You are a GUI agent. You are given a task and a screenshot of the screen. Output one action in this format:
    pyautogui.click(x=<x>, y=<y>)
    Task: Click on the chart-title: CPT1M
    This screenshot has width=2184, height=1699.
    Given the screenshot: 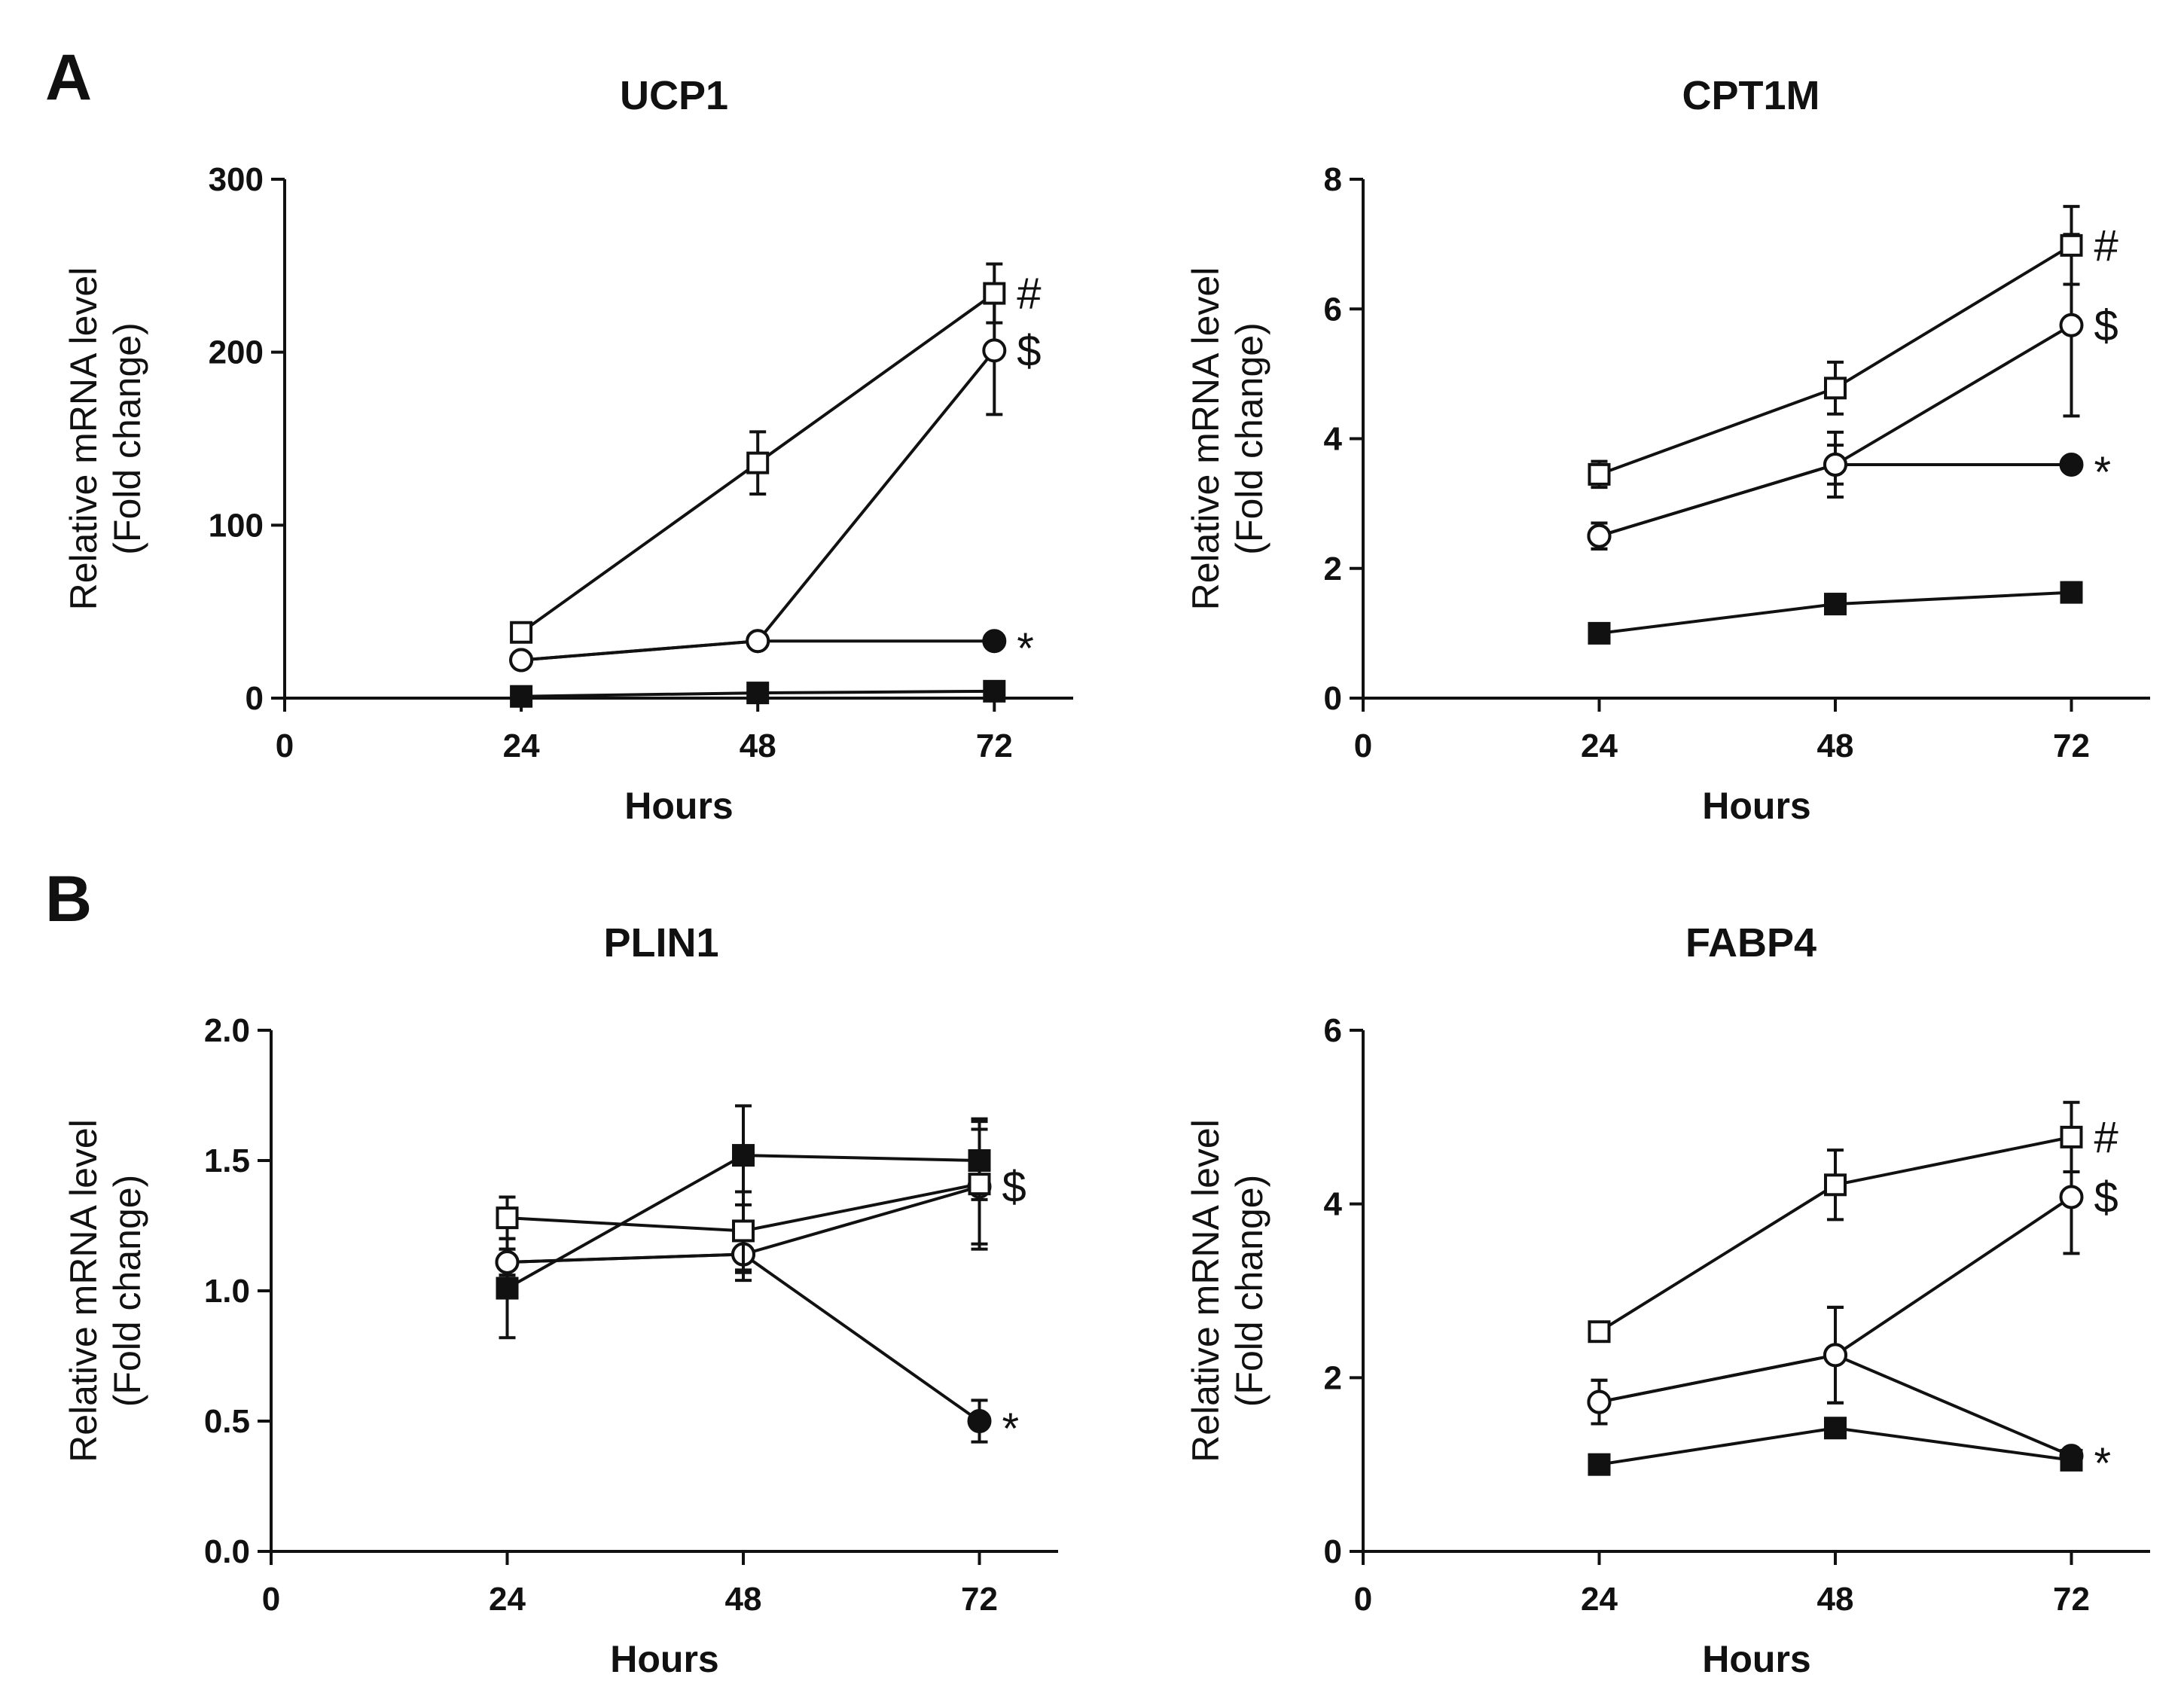 What is the action you would take?
    pyautogui.click(x=1750, y=95)
    